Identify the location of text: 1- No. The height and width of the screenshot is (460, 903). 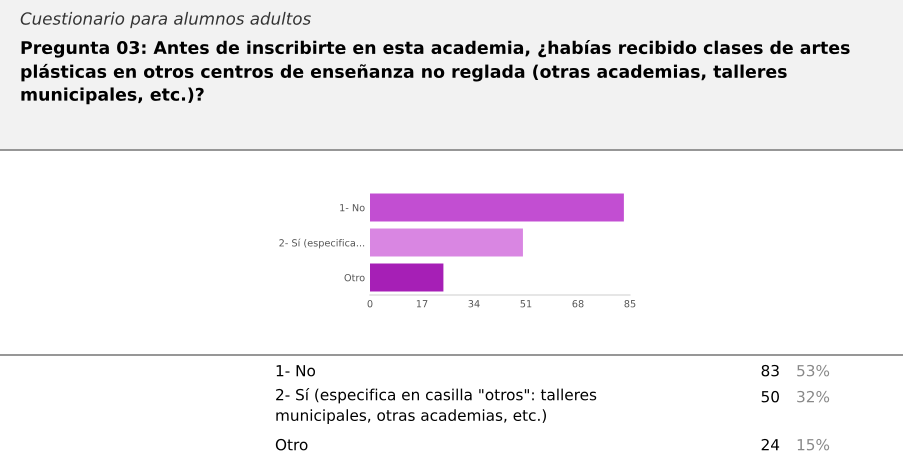
(296, 370).